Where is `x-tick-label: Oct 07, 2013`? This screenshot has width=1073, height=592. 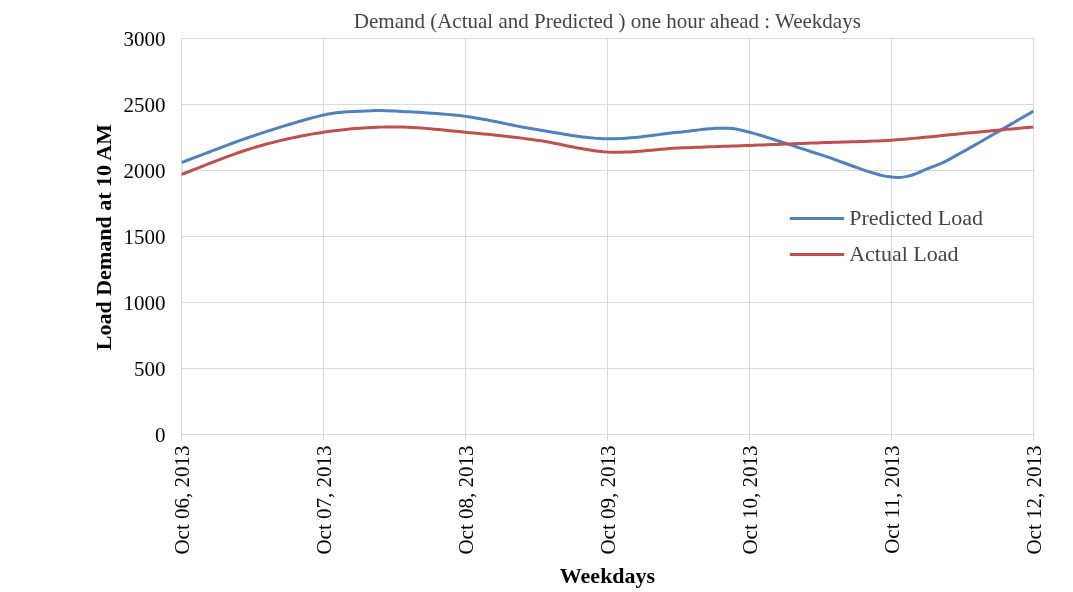
x-tick-label: Oct 07, 2013 is located at coordinates (323, 500).